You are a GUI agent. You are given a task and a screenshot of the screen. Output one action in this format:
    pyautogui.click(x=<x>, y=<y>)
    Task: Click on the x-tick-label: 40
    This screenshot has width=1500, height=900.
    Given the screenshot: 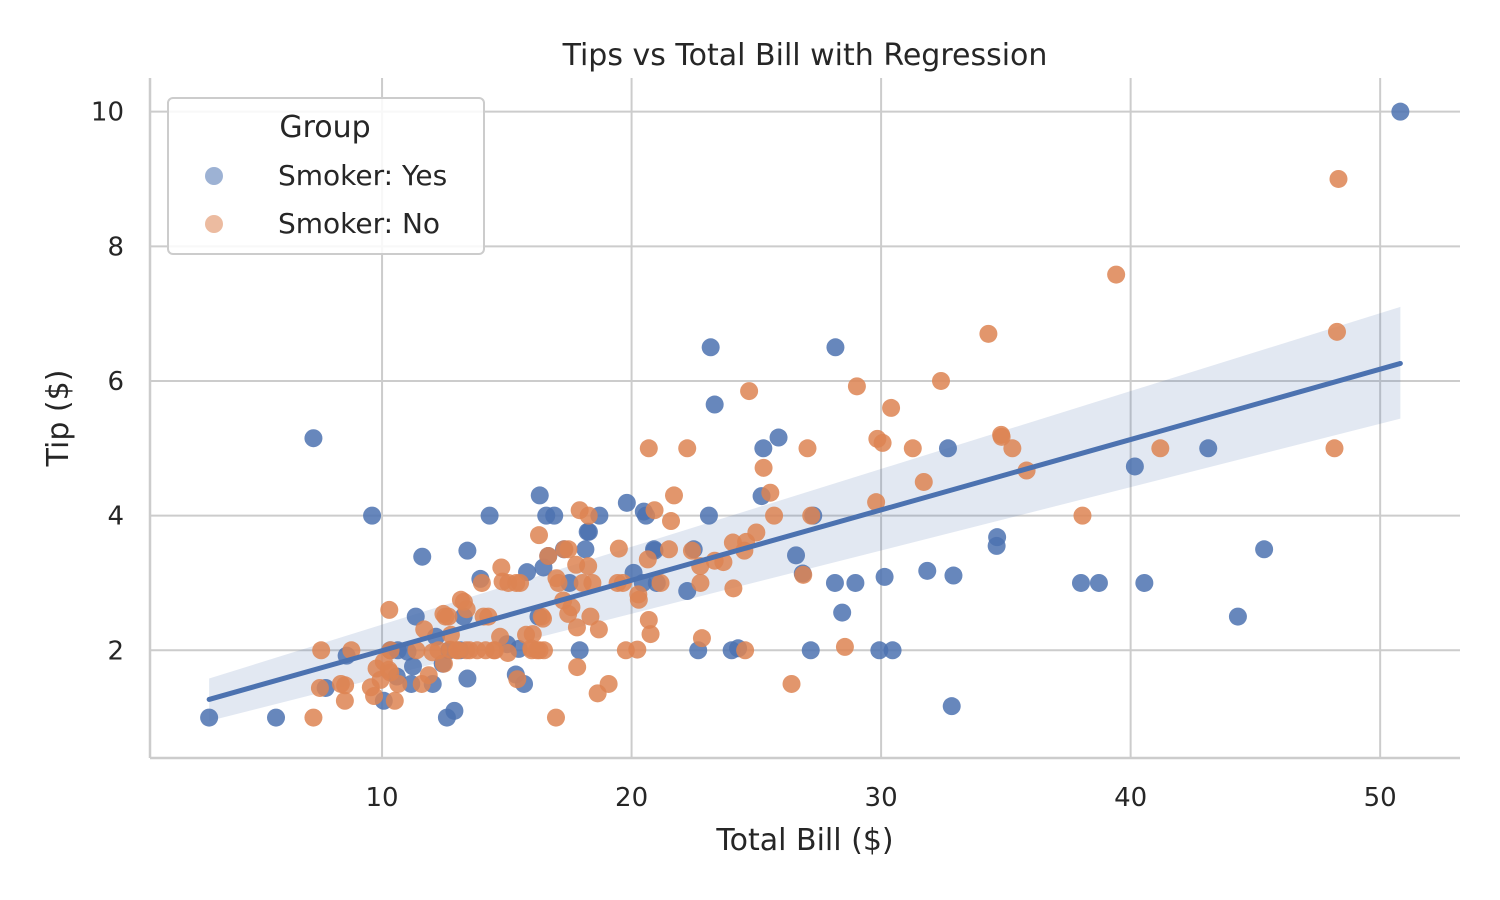 What is the action you would take?
    pyautogui.click(x=1130, y=798)
    